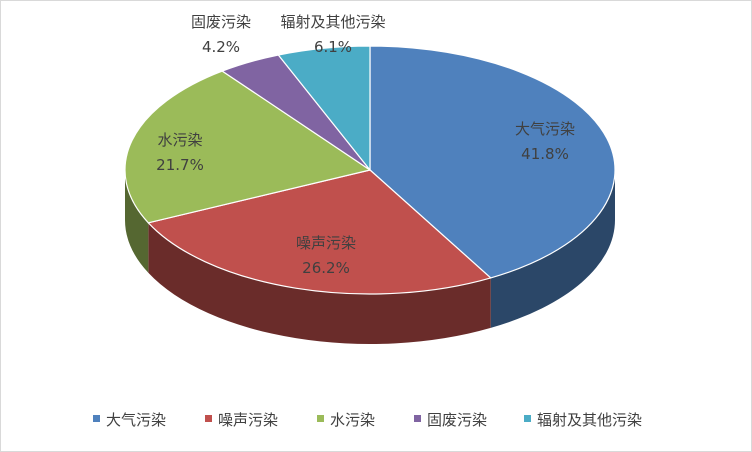  What do you see at coordinates (221, 22) in the screenshot?
I see `slice-label-4: 固废污染` at bounding box center [221, 22].